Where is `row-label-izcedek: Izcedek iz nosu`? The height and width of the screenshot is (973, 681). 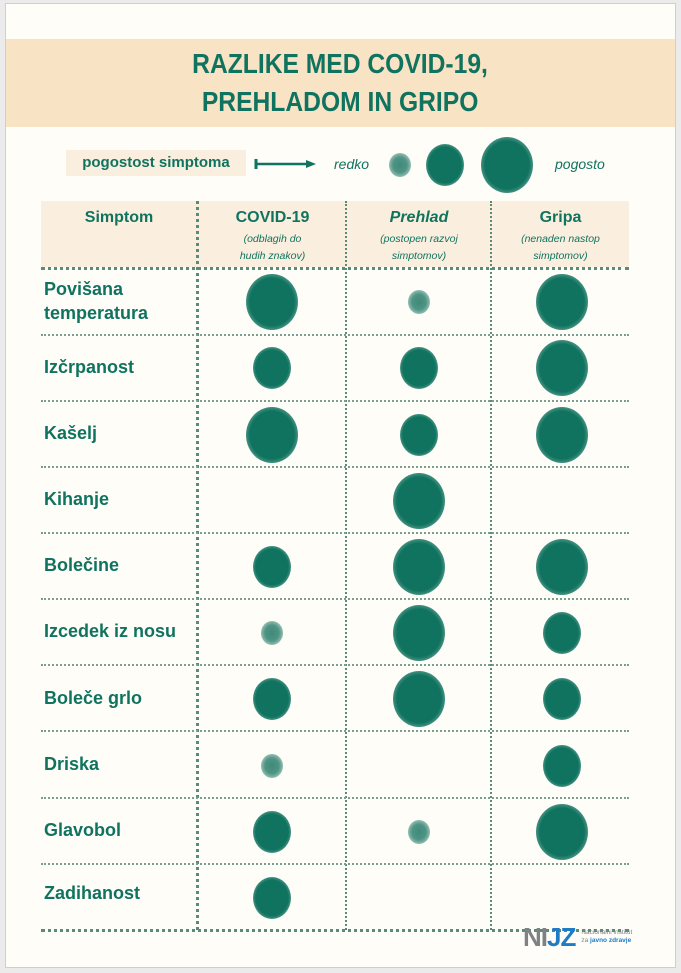 row-label-izcedek: Izcedek iz nosu is located at coordinates (110, 631).